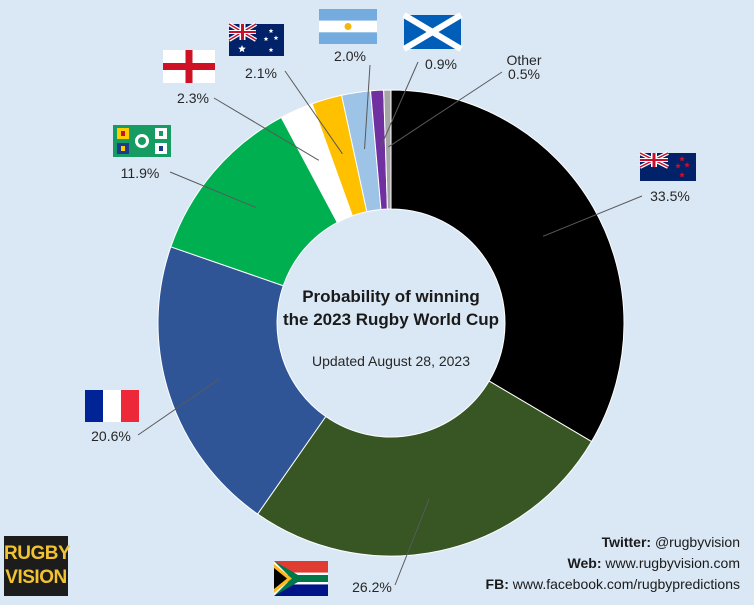 The height and width of the screenshot is (605, 754). Describe the element at coordinates (266, 129) in the screenshot. I see `leader-line-england` at that location.